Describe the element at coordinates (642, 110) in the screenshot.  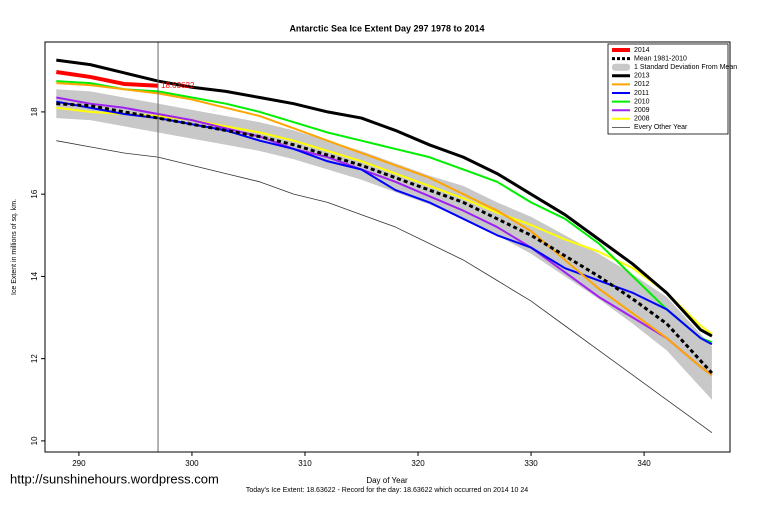
I see `legend-label: 2009` at that location.